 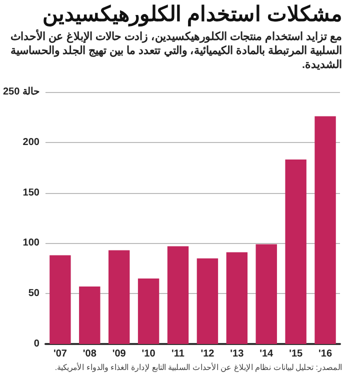 I want to click on y-tick-label: 150, so click(x=31, y=192).